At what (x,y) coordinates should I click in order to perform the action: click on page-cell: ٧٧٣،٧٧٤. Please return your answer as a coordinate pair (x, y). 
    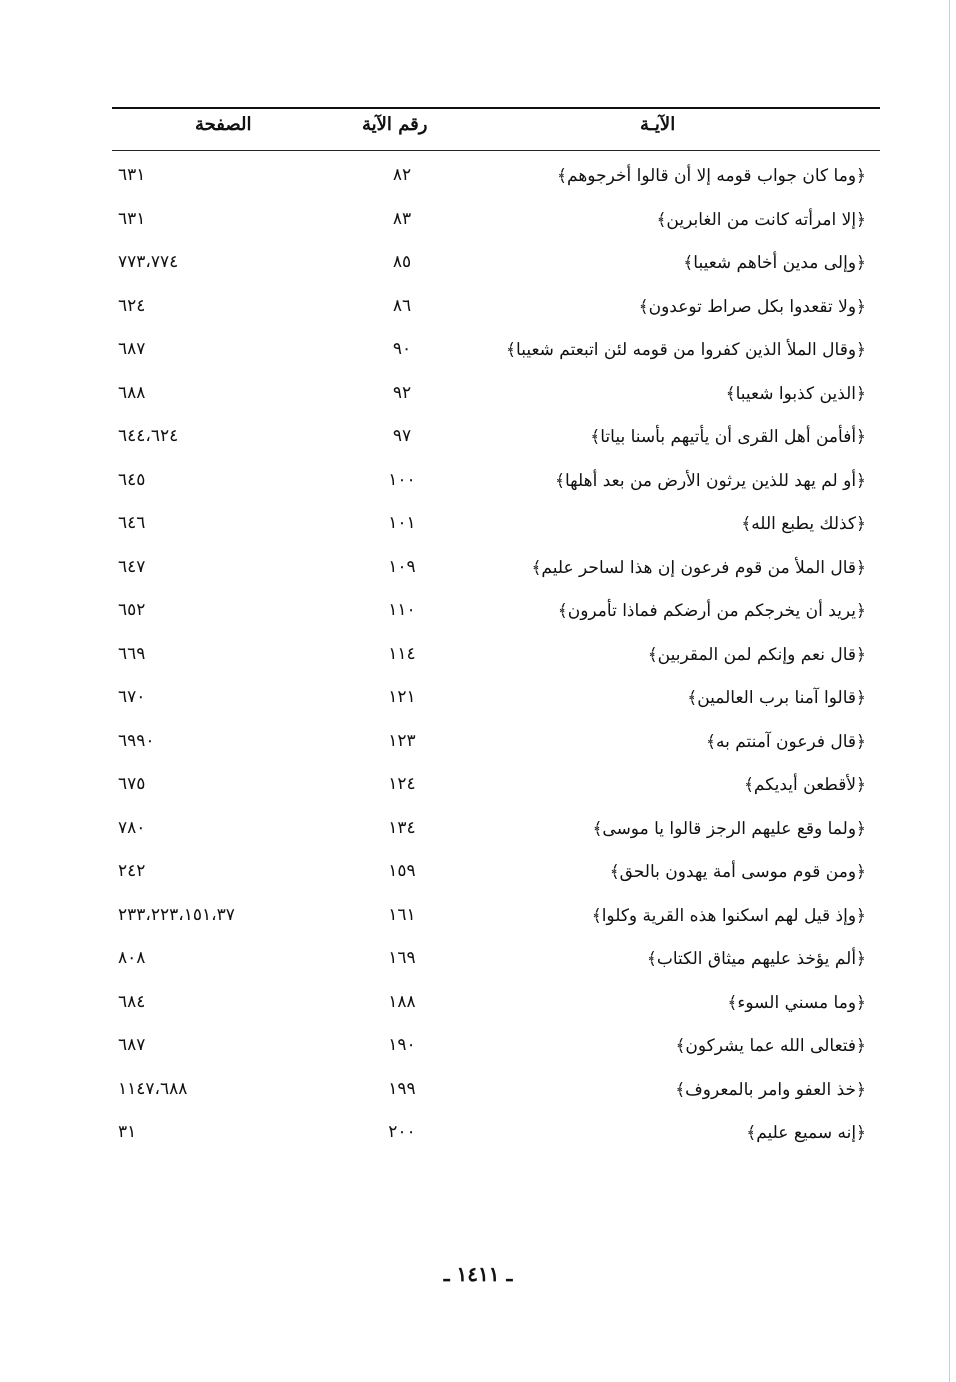
    Looking at the image, I should click on (148, 262).